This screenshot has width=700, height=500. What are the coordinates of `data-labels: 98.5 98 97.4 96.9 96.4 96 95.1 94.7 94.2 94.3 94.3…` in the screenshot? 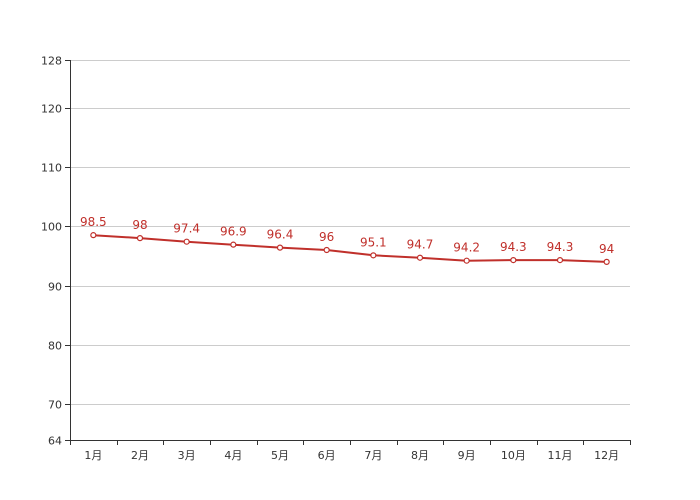 It's located at (347, 235).